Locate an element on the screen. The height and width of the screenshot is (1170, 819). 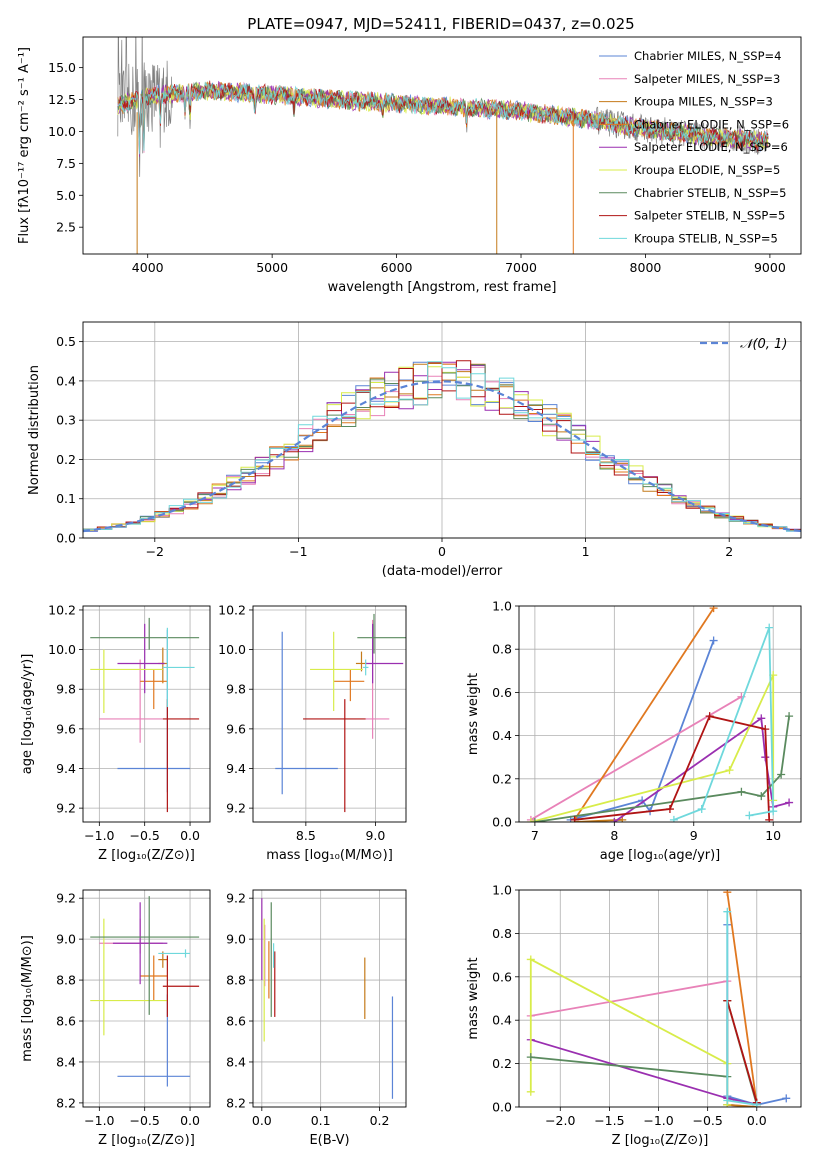
age_vs_Z-plot-area is located at coordinates (145, 715).